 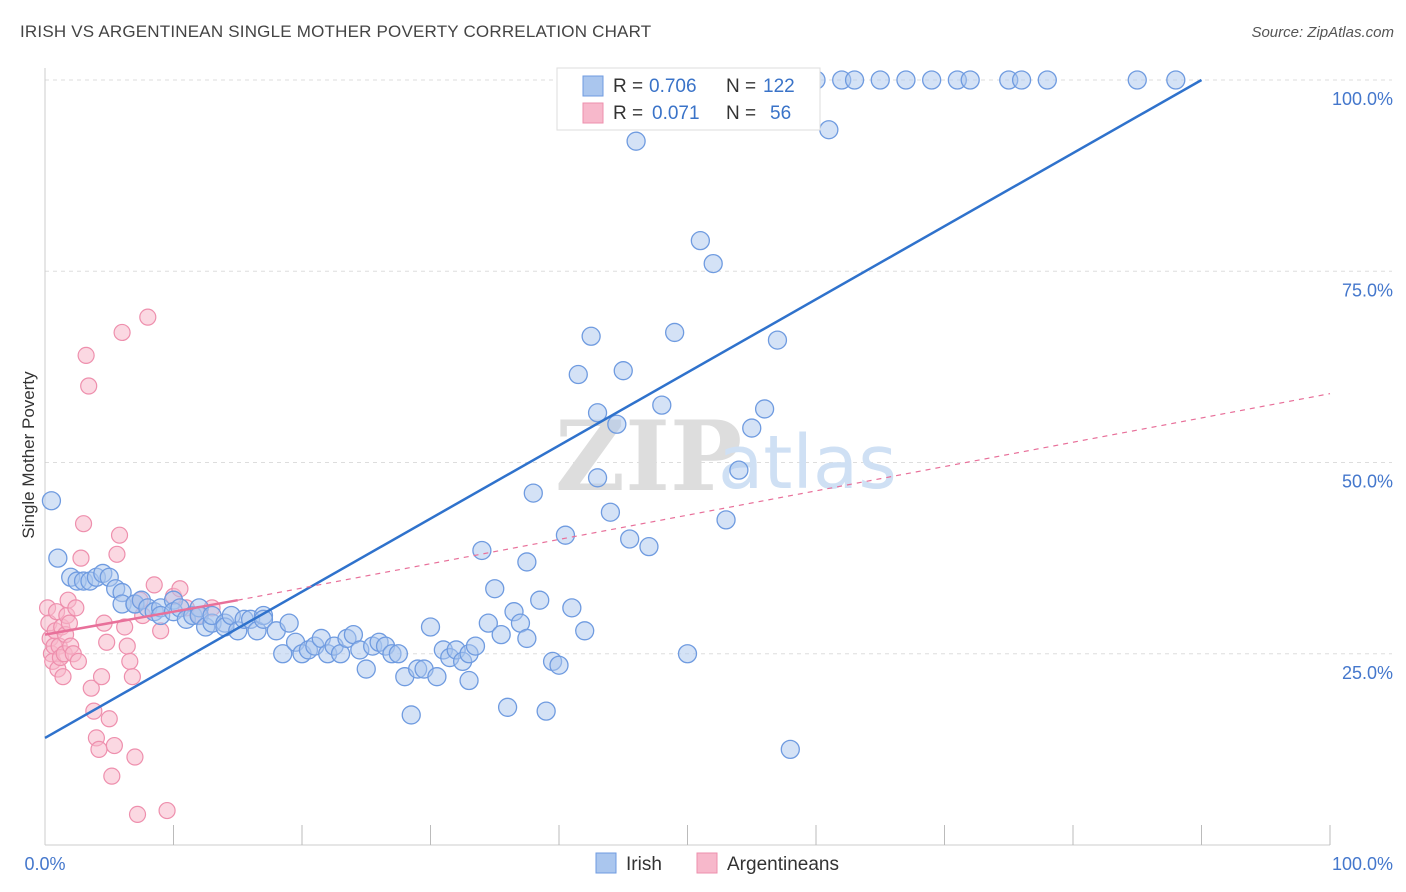 I want to click on legend-argentinean-swatch, so click(x=707, y=863).